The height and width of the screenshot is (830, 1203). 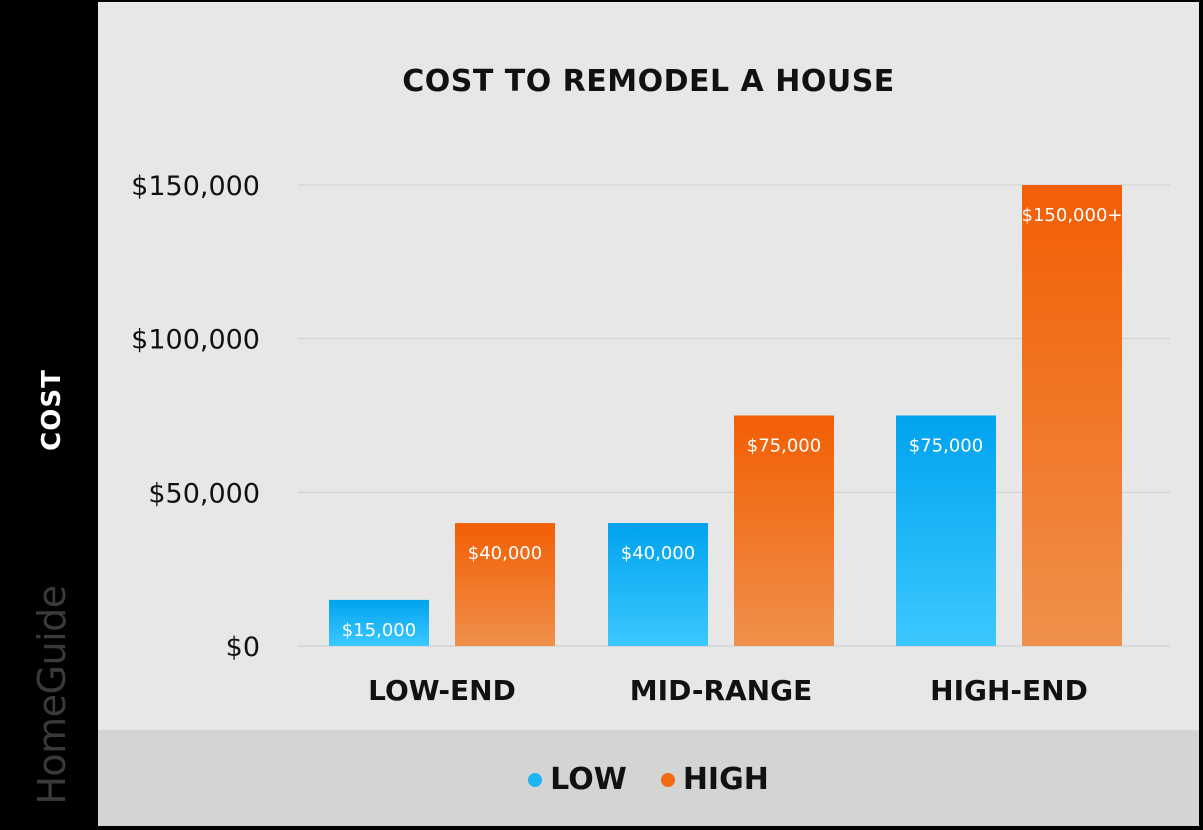 I want to click on bar-low-low-end, so click(x=379, y=622).